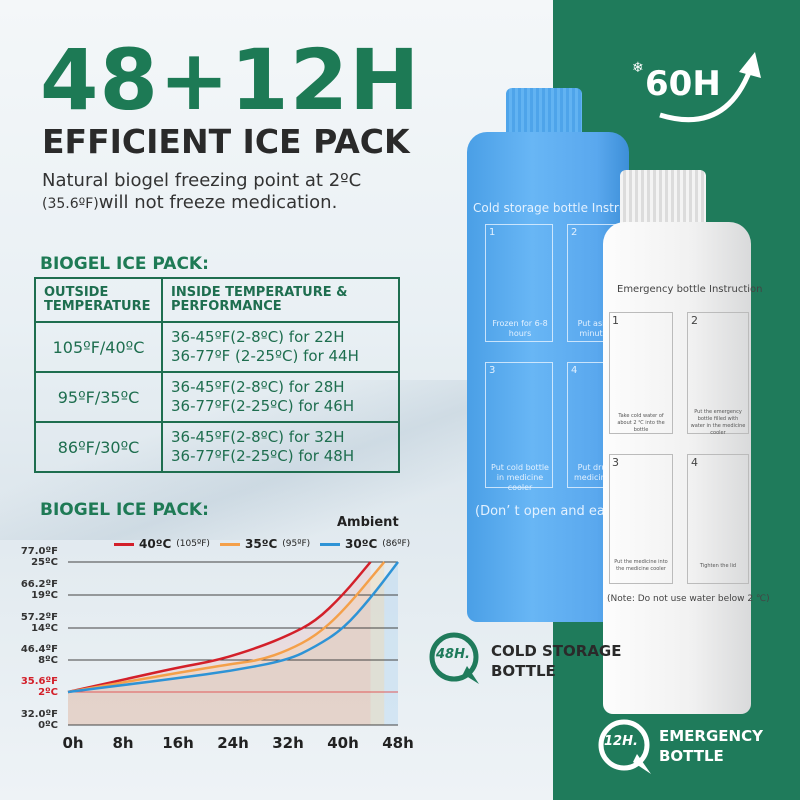 This screenshot has width=800, height=800. I want to click on y-tick-f: 66.2ºF, so click(39, 584).